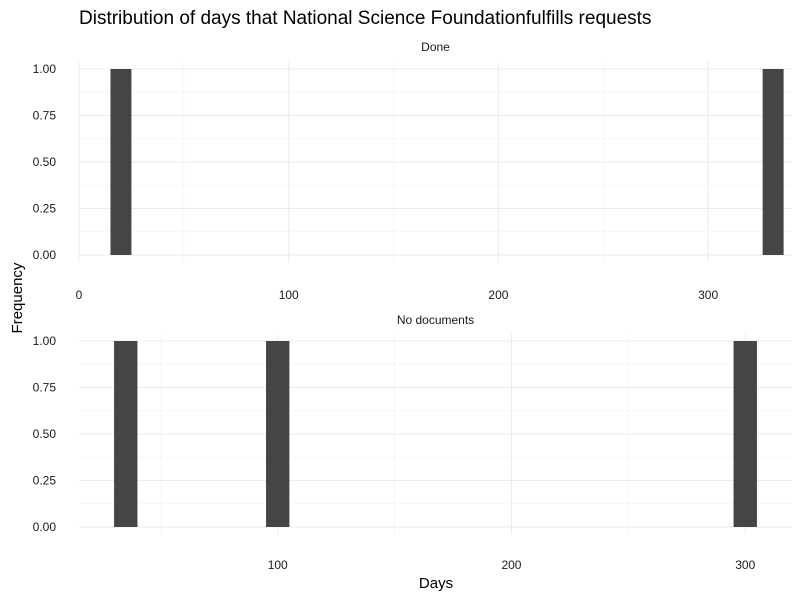  Describe the element at coordinates (79, 295) in the screenshot. I see `x-tick-label: 0` at that location.